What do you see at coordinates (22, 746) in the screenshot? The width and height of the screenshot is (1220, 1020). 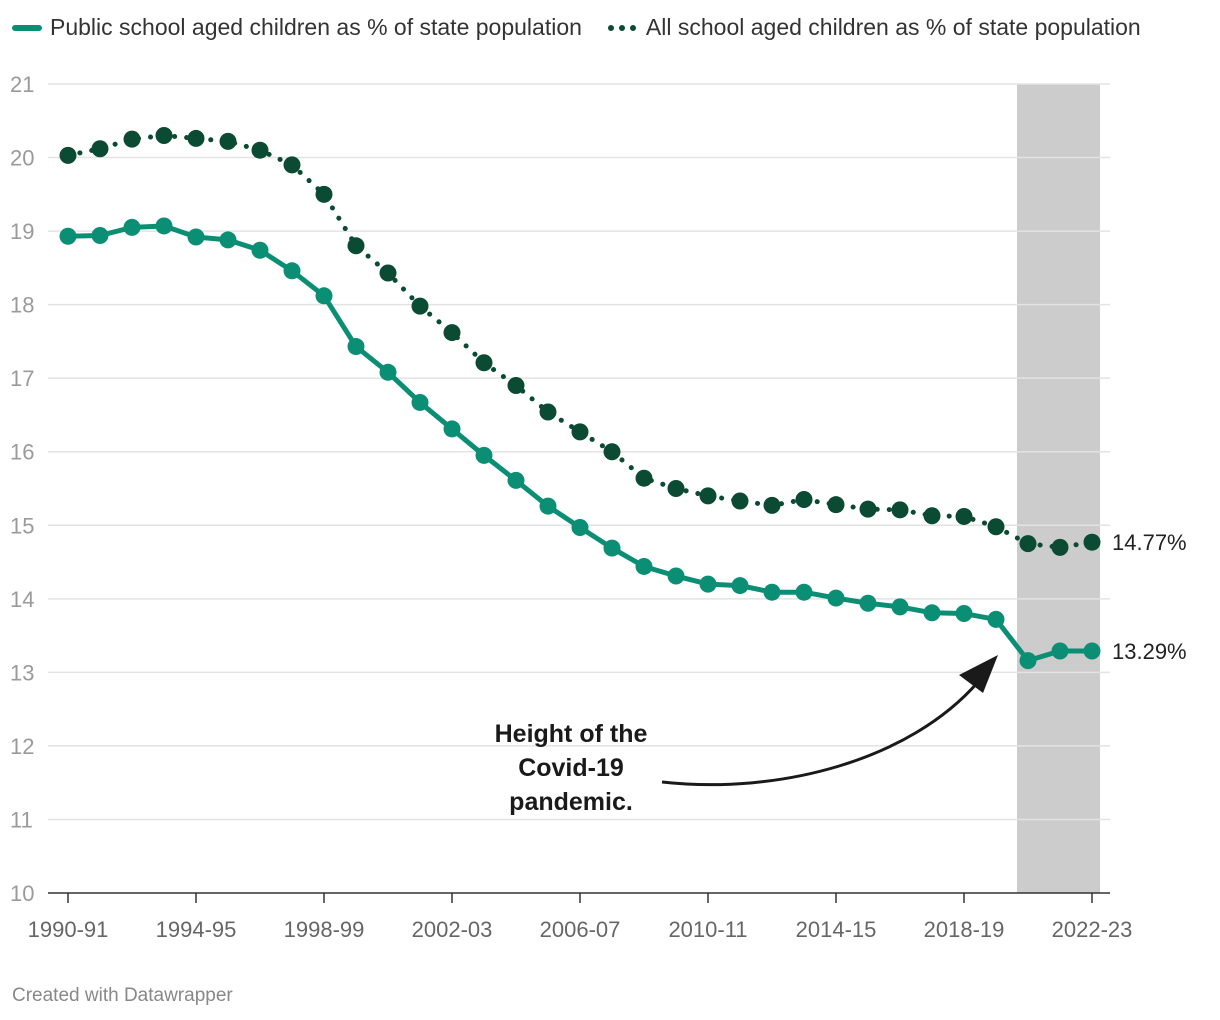 I see `y-tick-label: 12` at bounding box center [22, 746].